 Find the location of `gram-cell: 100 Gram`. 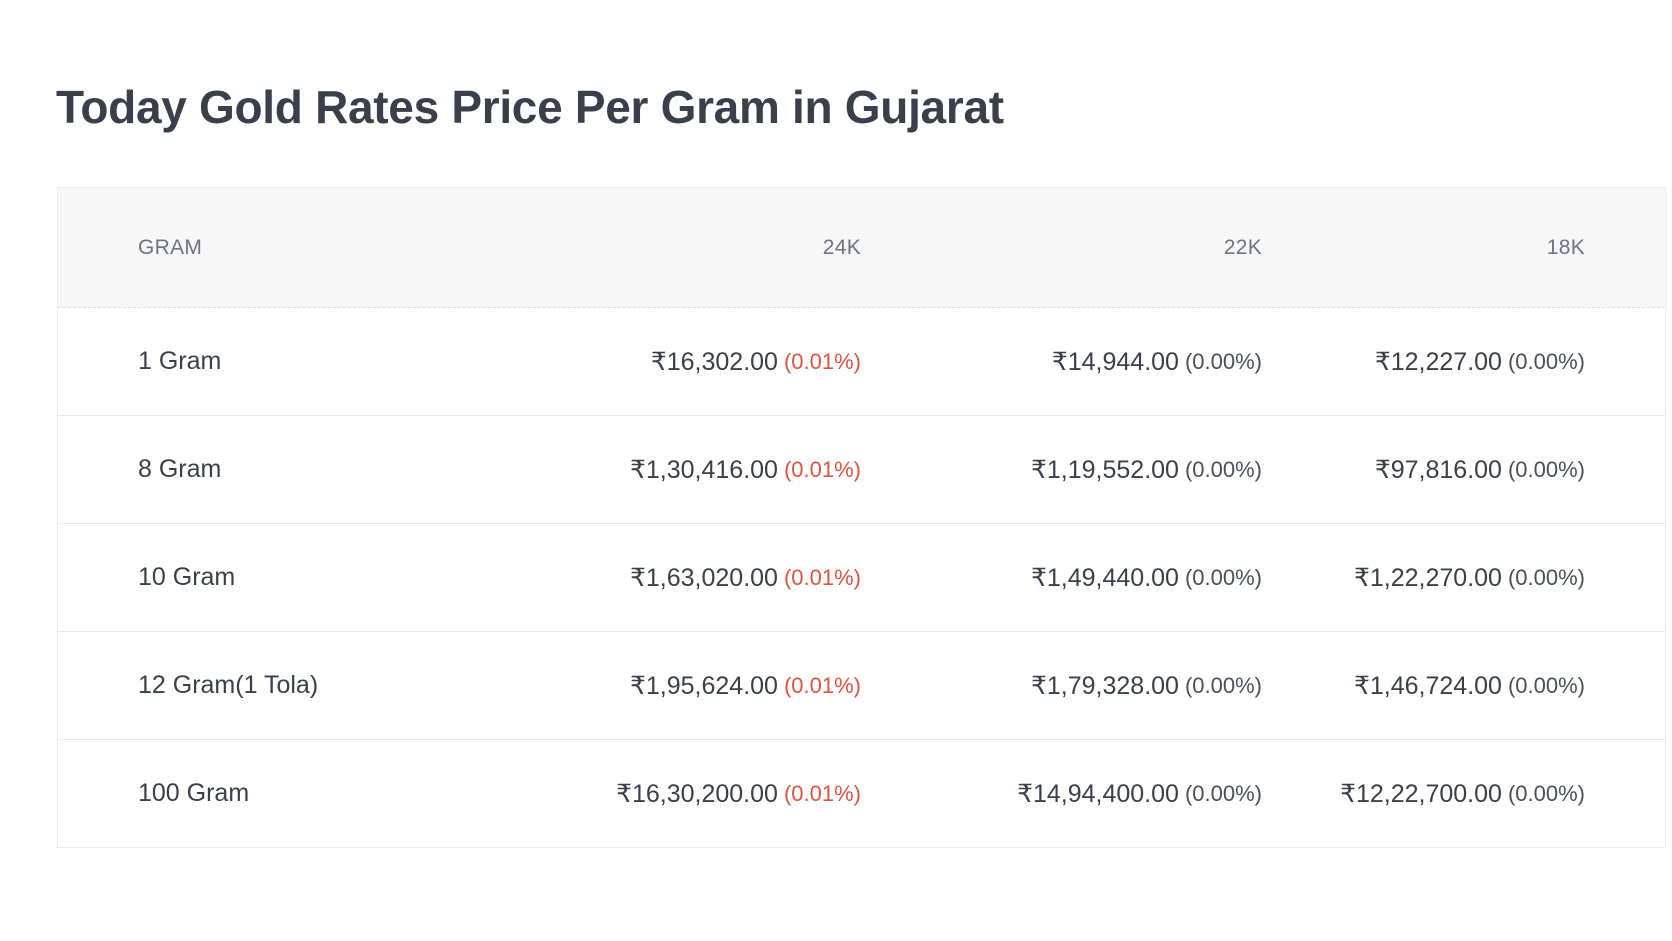

gram-cell: 100 Gram is located at coordinates (194, 793).